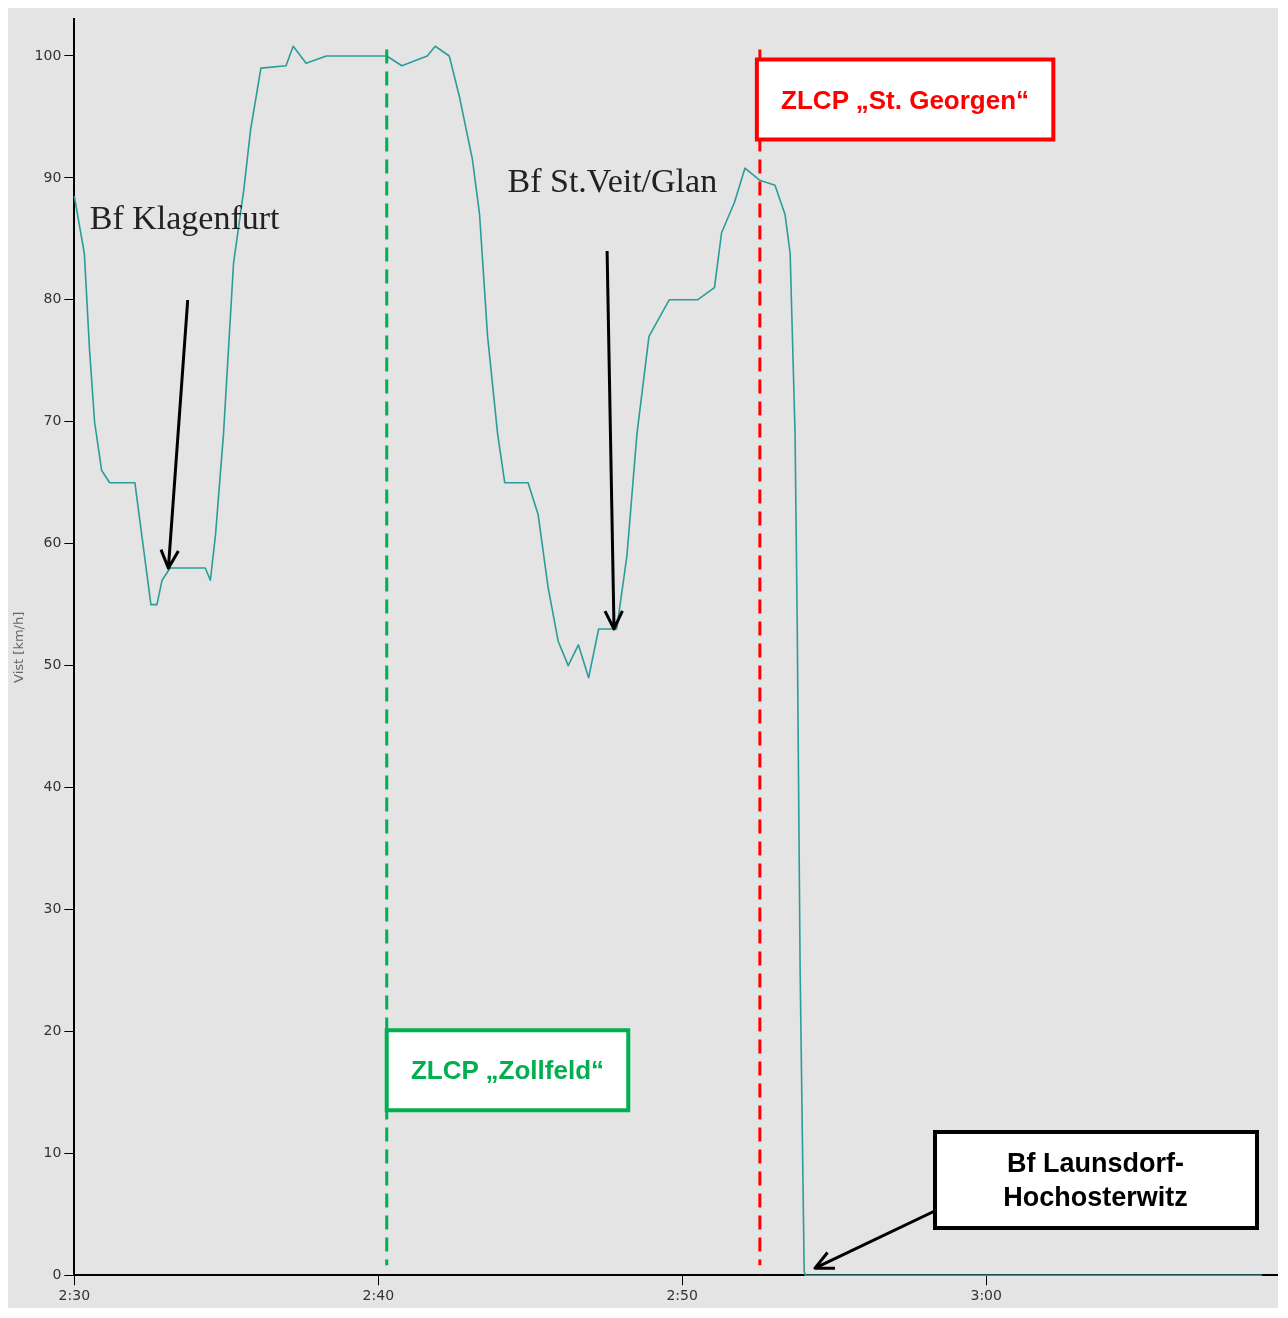 The image size is (1288, 1318). I want to click on x-tick-label: 2:50, so click(682, 1295).